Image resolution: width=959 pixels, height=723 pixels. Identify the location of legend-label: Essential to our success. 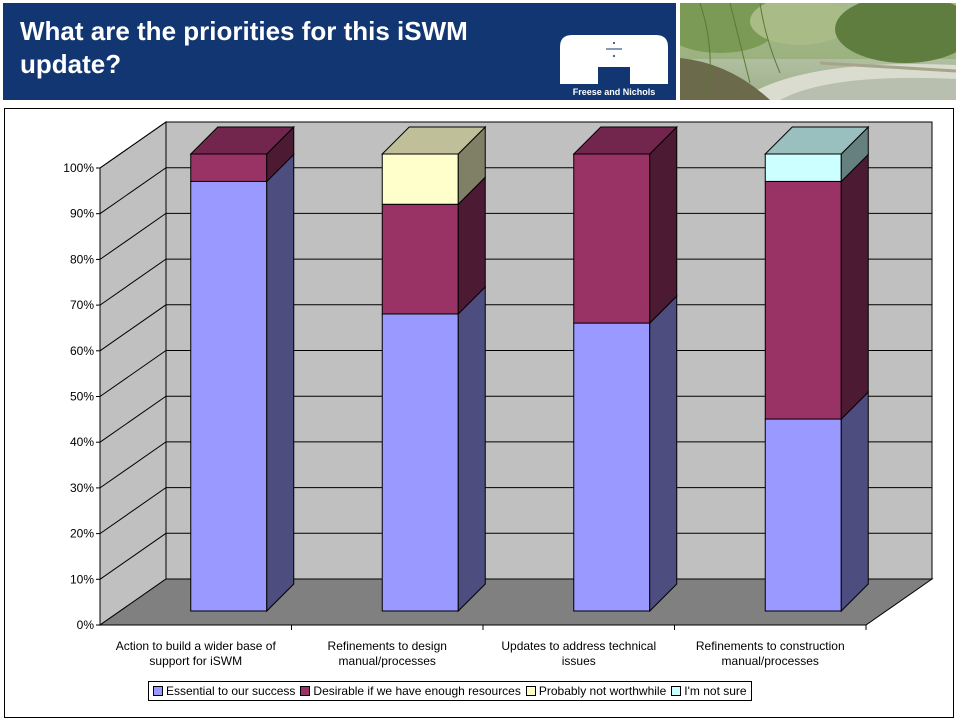
(231, 691).